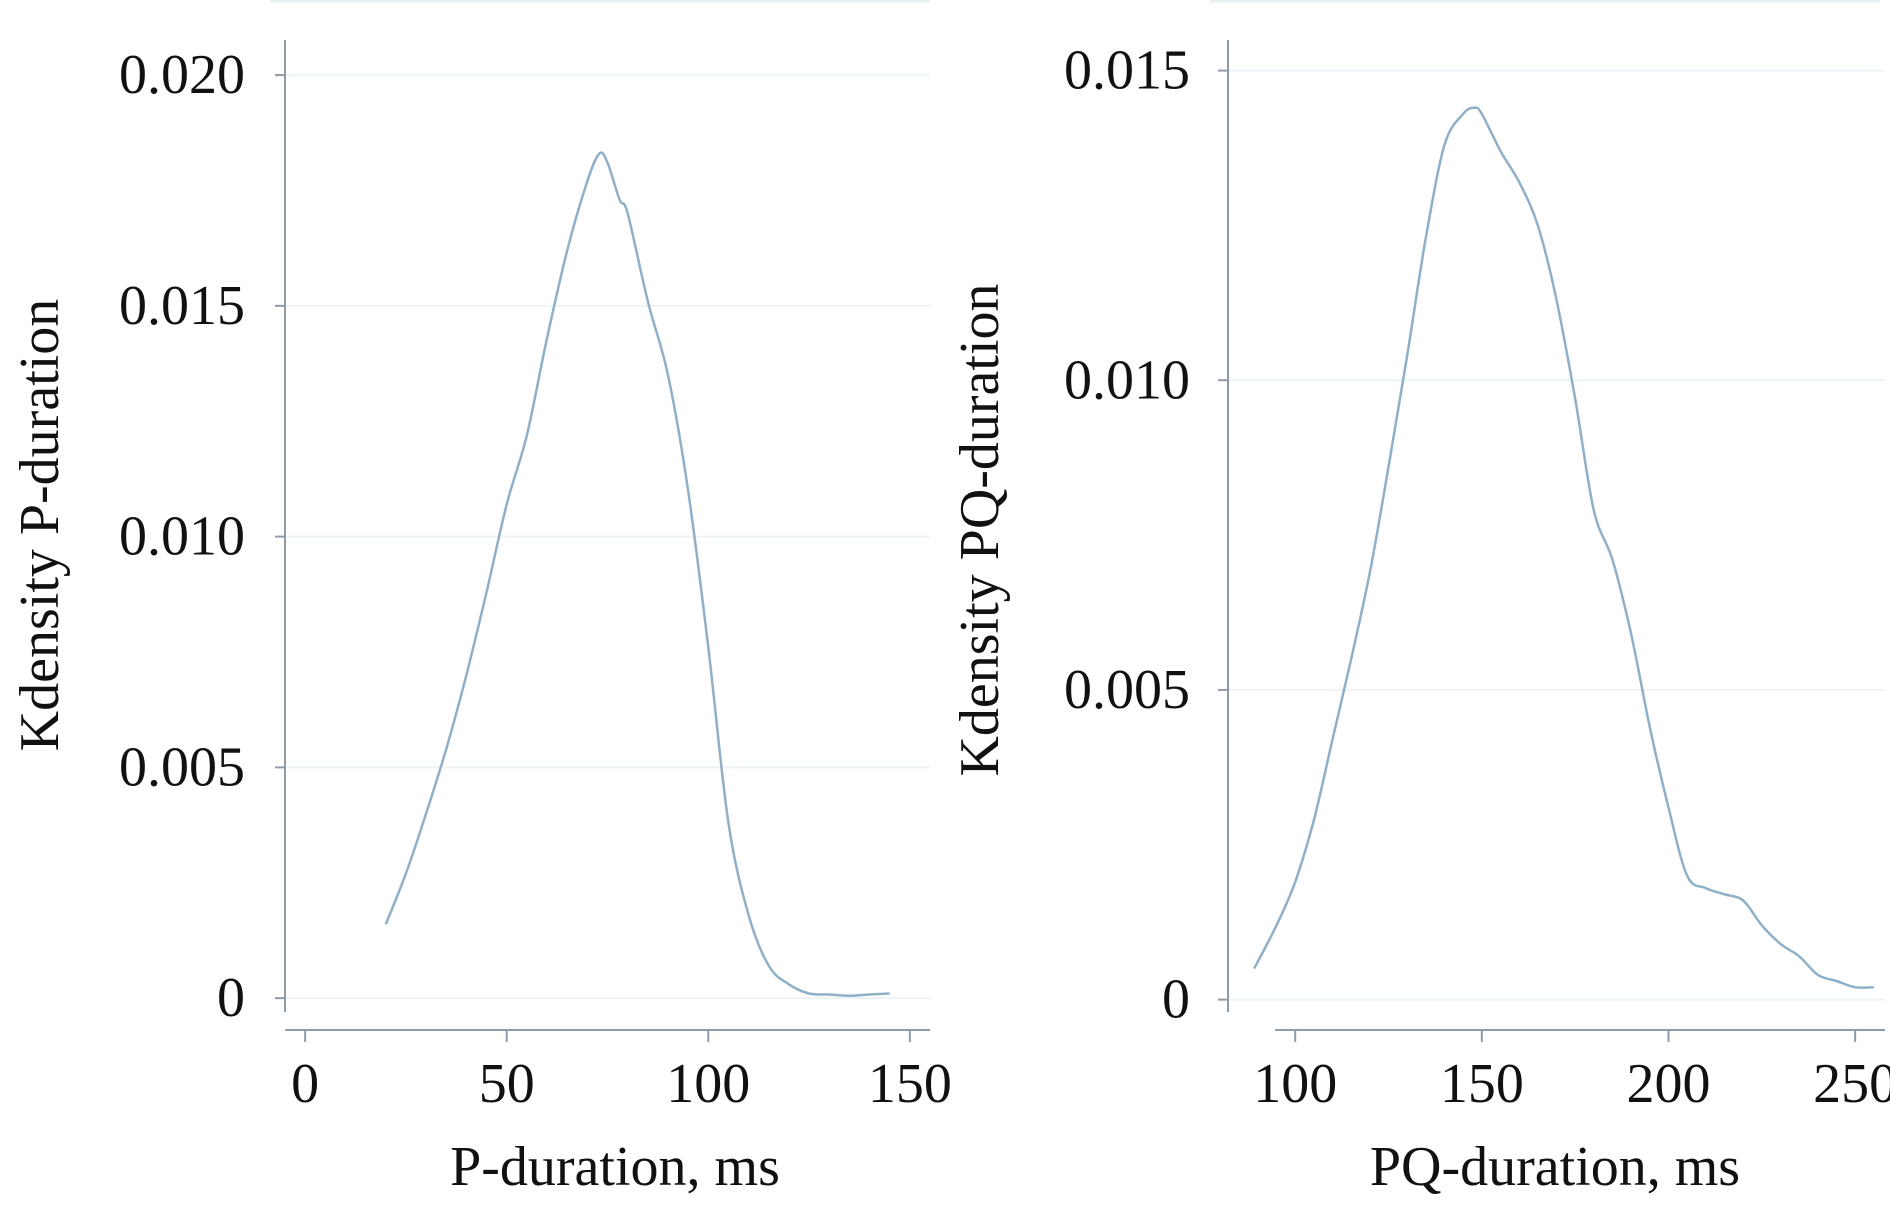 The image size is (1890, 1208). I want to click on right-x-tick-label-250: 250, so click(1851, 1084).